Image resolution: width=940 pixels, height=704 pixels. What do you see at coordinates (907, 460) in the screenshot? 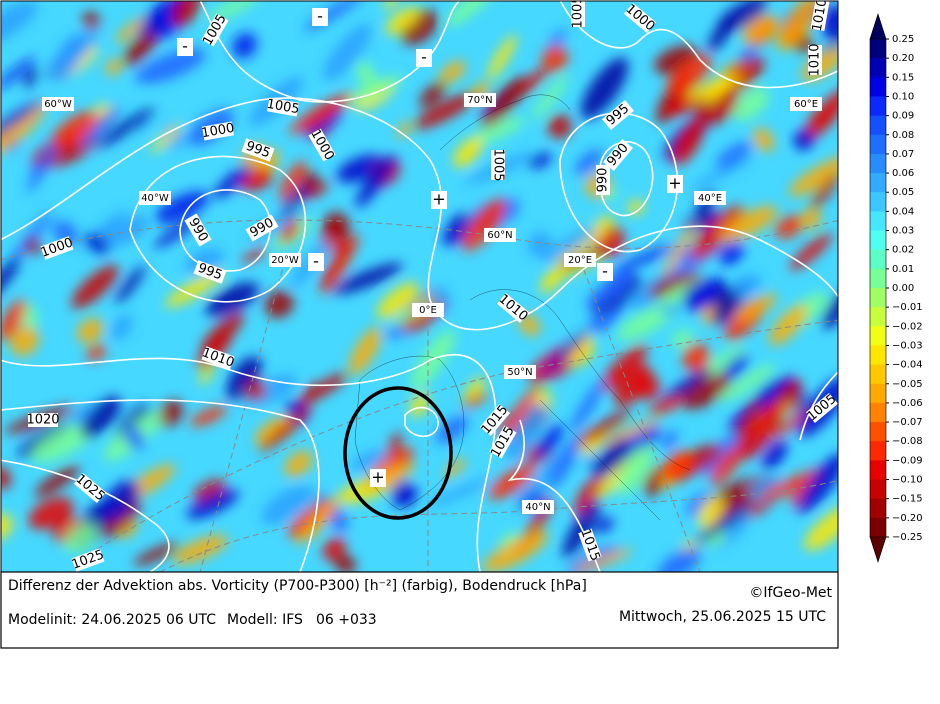
I see `colorbar-label: −0.09` at bounding box center [907, 460].